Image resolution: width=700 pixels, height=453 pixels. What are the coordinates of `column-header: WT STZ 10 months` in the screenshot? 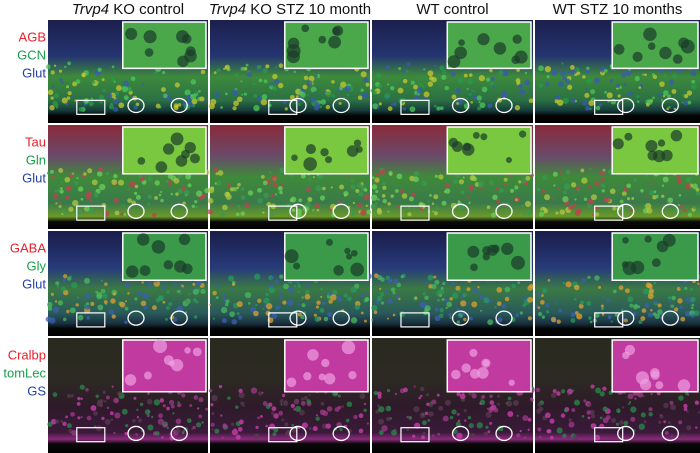 It's located at (618, 9).